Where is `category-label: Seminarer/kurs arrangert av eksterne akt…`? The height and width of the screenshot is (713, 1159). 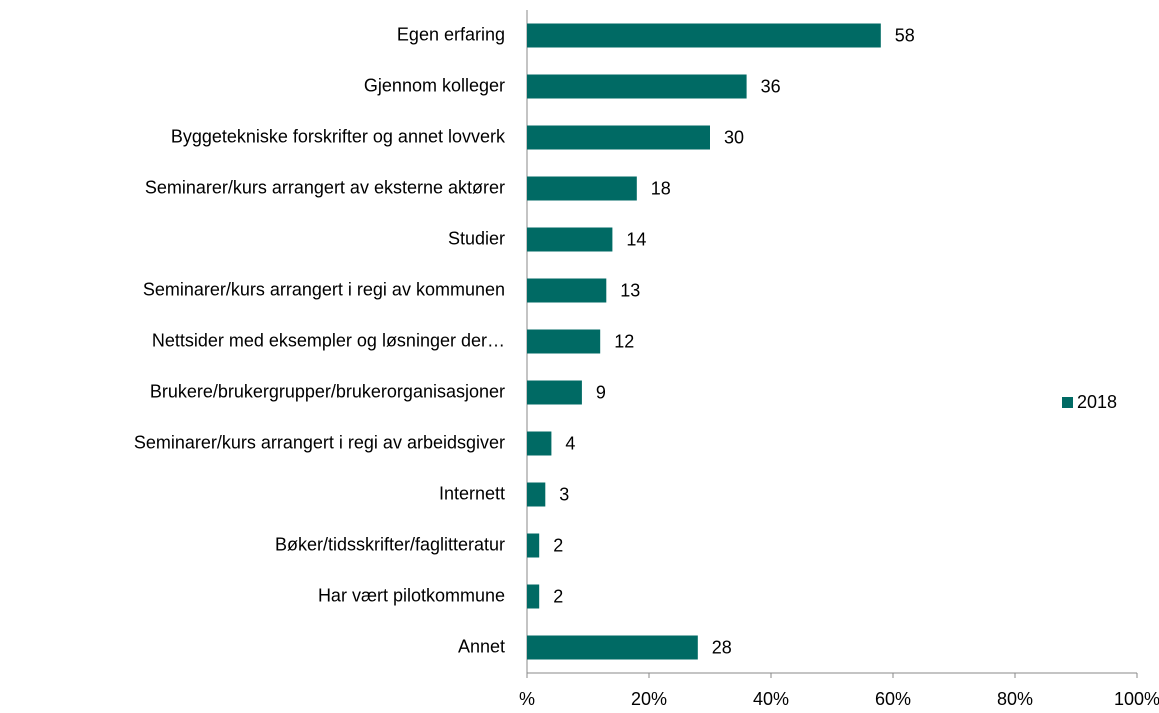
category-label: Seminarer/kurs arrangert av eksterne akt… is located at coordinates (325, 187).